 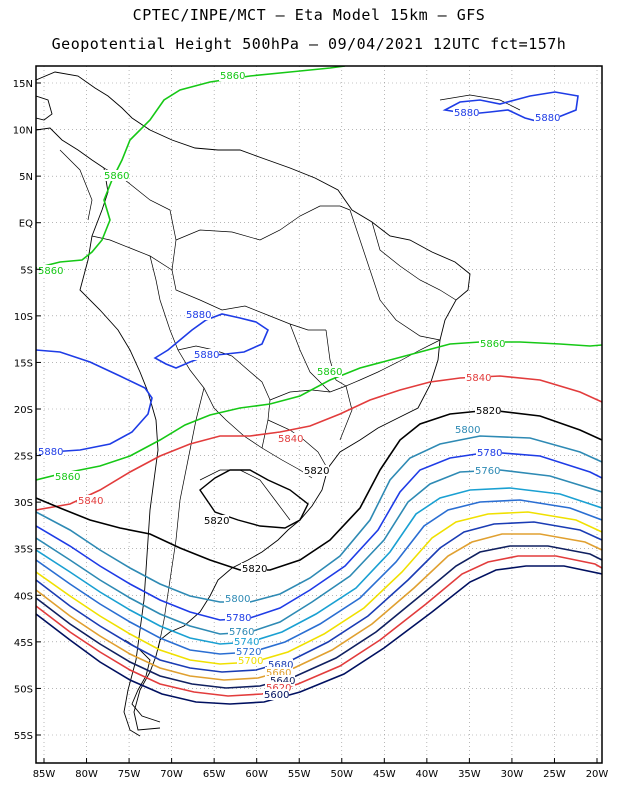 What do you see at coordinates (23, 689) in the screenshot?
I see `lat-tick-label: 50S` at bounding box center [23, 689].